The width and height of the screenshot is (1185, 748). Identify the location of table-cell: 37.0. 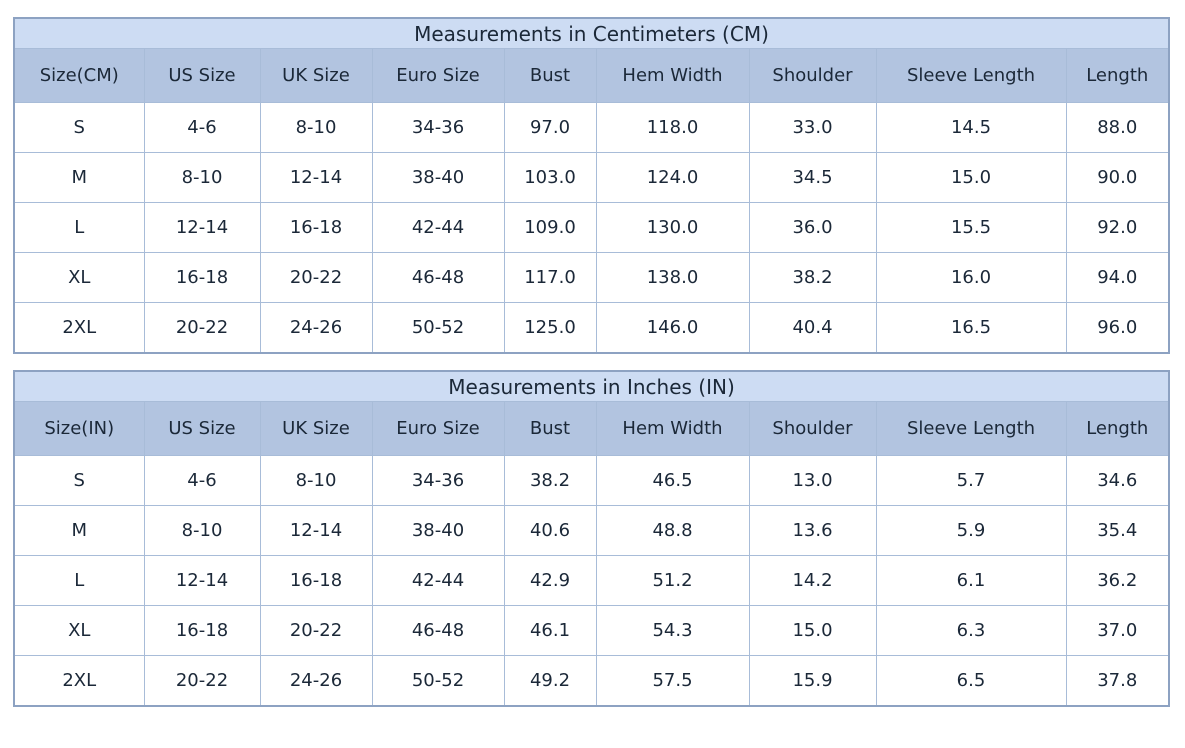
(1117, 630).